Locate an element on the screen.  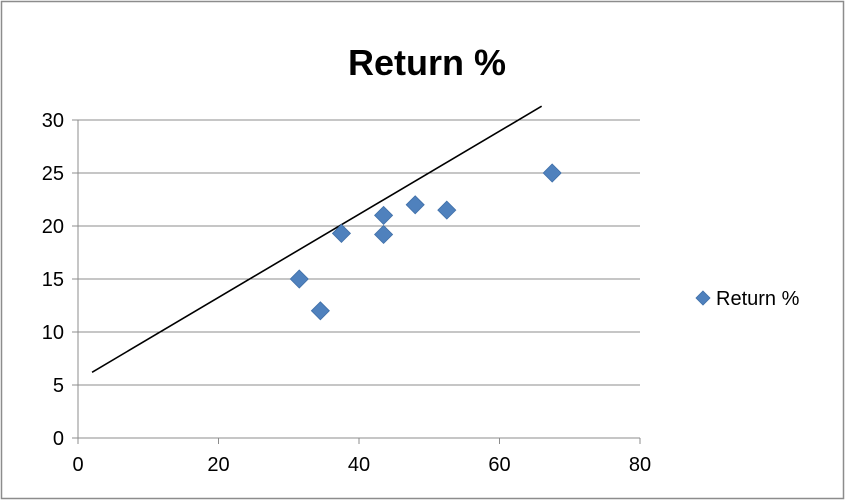
y-tick-label: 30 is located at coordinates (53, 121).